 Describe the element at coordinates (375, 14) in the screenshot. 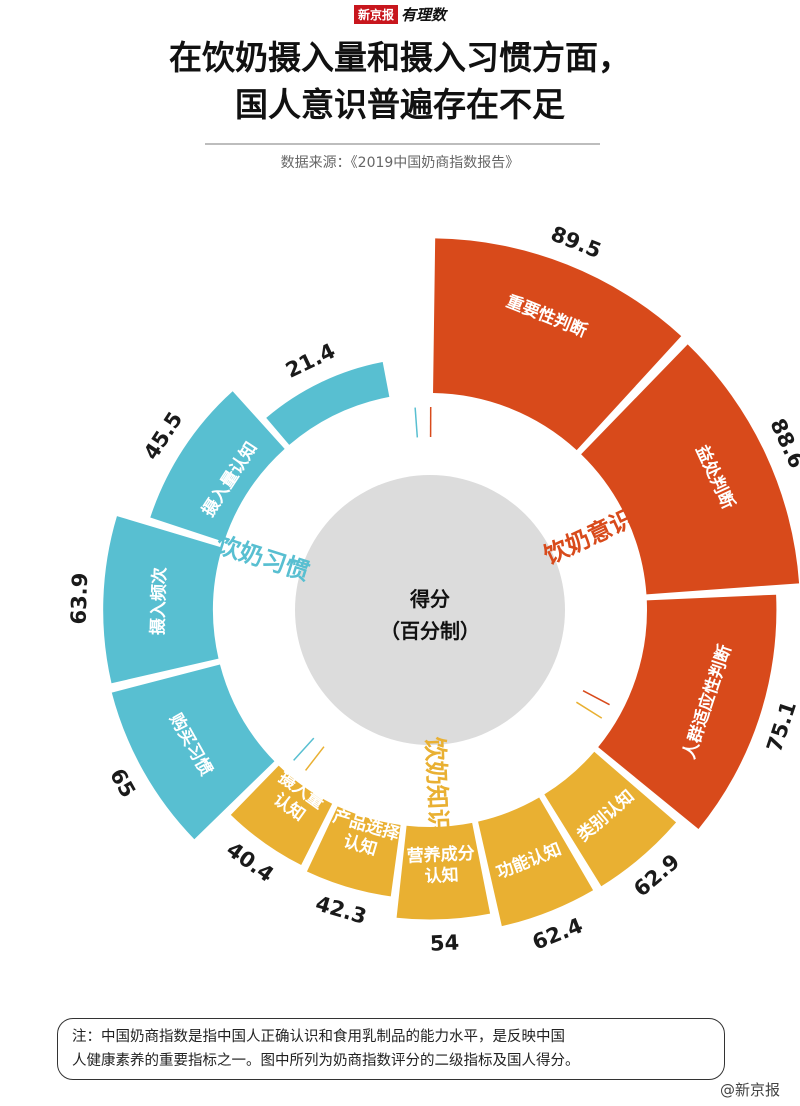

I see `brand-box: 新京报` at that location.